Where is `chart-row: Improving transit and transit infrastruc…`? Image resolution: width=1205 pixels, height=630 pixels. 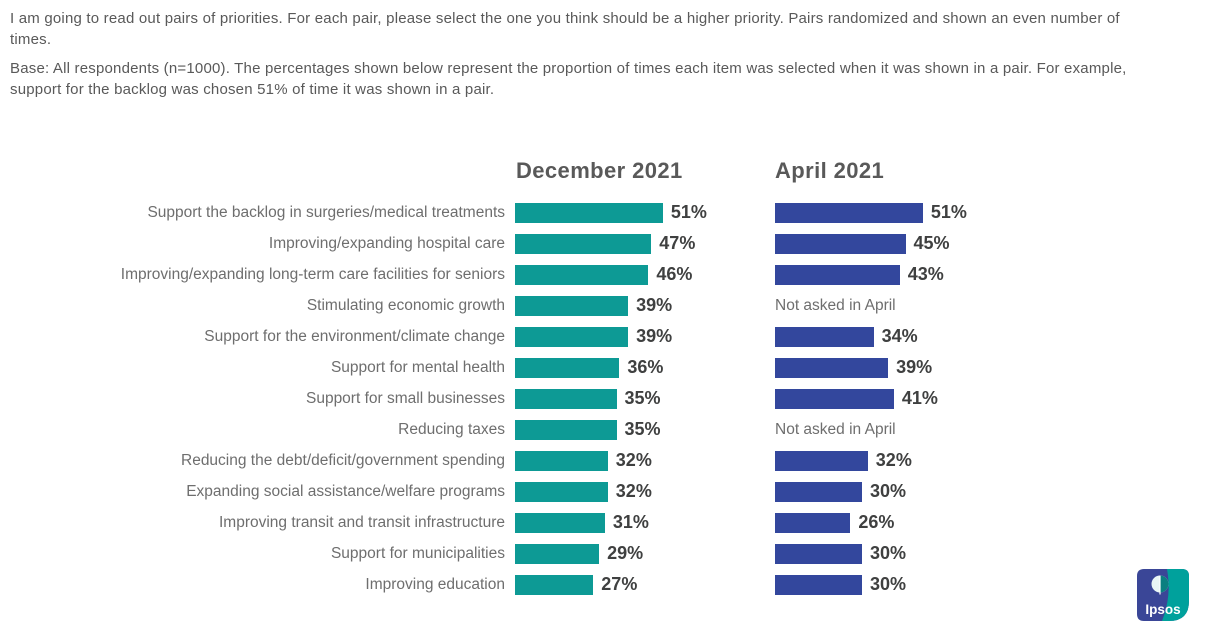
chart-row: Improving transit and transit infrastruc… is located at coordinates (602, 522).